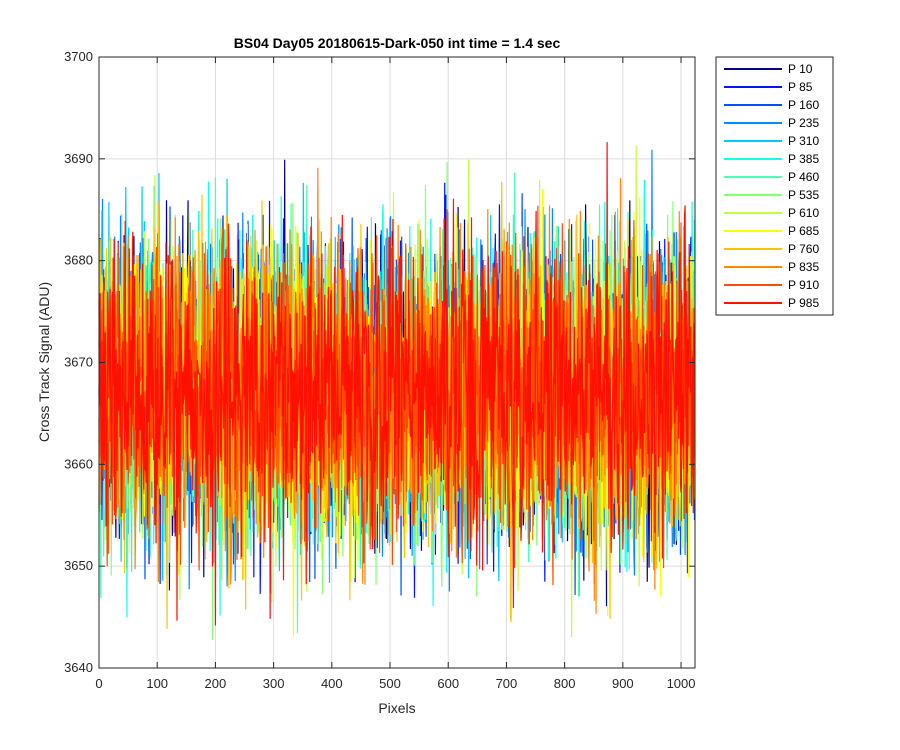 Image resolution: width=900 pixels, height=750 pixels. I want to click on legend-label: P 385, so click(803, 159).